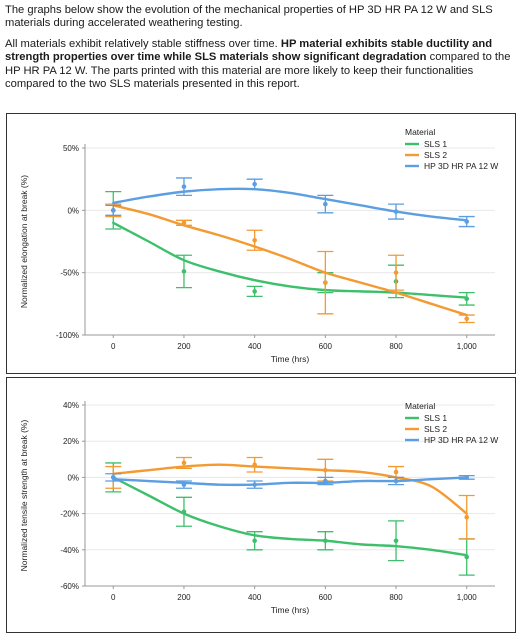  Describe the element at coordinates (290, 481) in the screenshot. I see `tensile-series-3-trend-line` at that location.